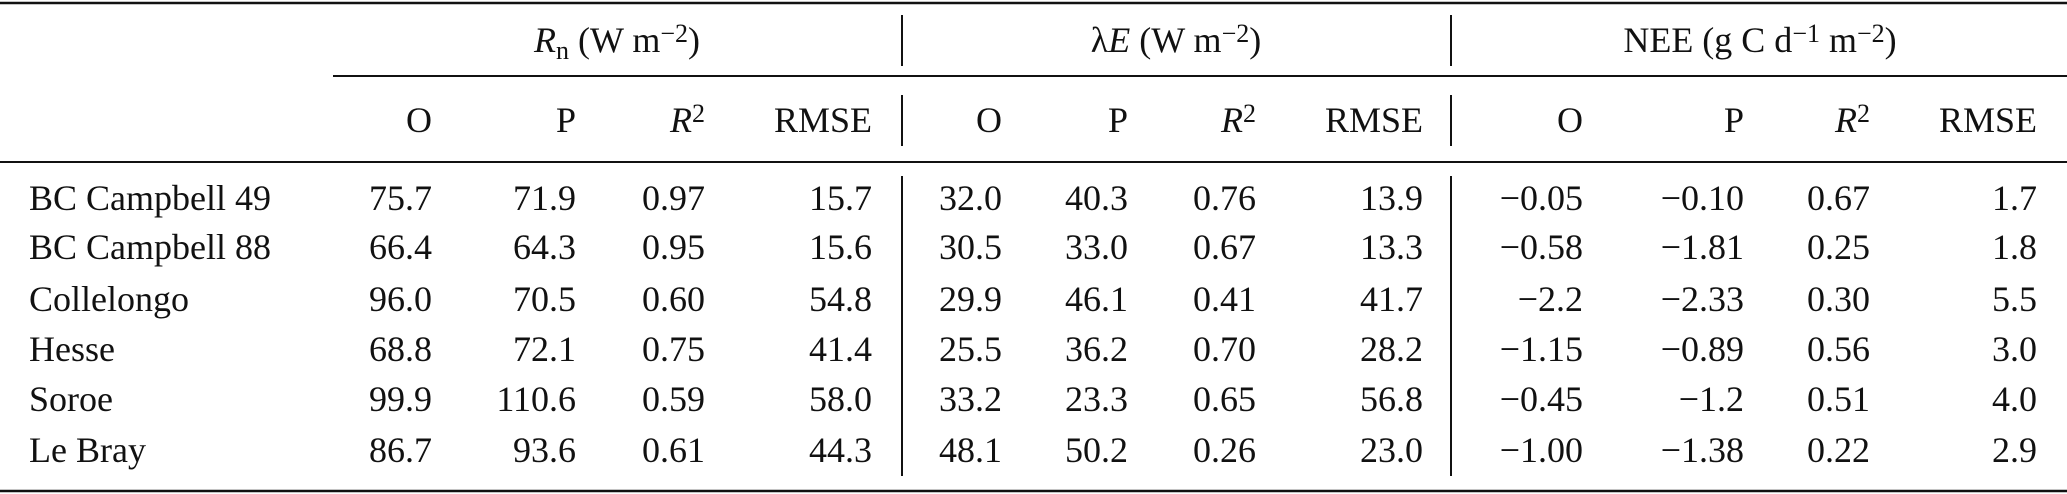 The image size is (2067, 494). I want to click on text-part: (W m, so click(614, 40).